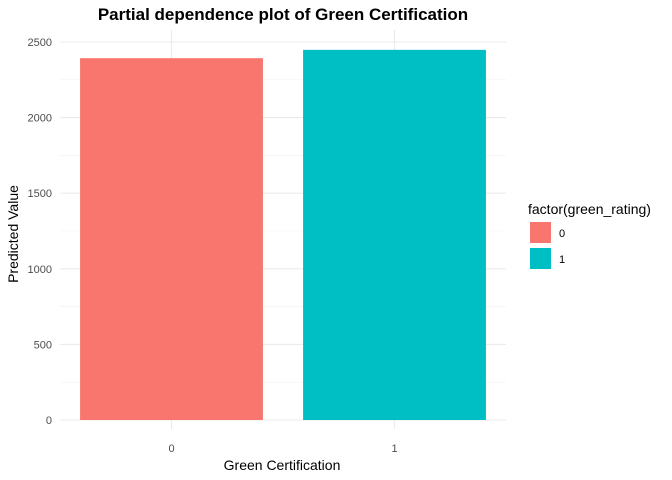  What do you see at coordinates (171, 449) in the screenshot?
I see `x-tick-label: 0` at bounding box center [171, 449].